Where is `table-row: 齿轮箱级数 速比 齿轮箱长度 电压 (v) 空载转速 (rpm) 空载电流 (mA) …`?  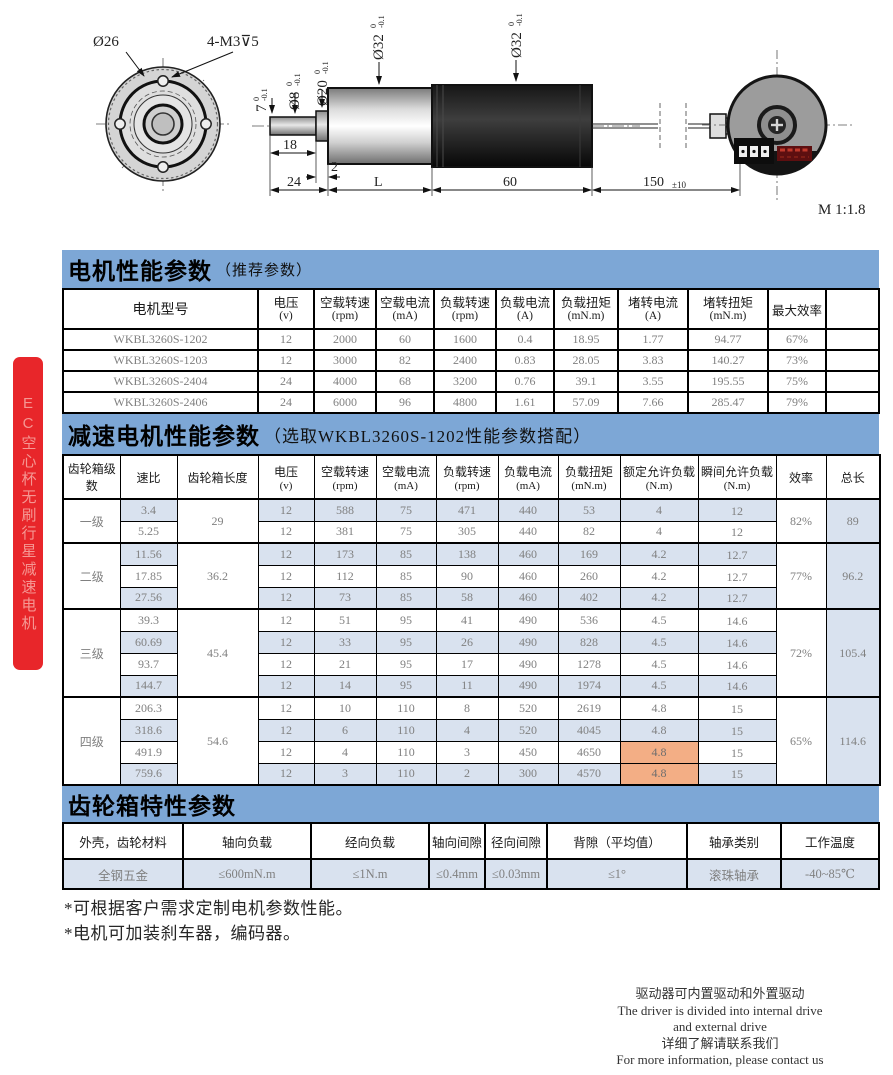 table-row: 齿轮箱级数 速比 齿轮箱长度 电压 (v) 空载转速 (rpm) 空载电流 (mA) … is located at coordinates (471, 477).